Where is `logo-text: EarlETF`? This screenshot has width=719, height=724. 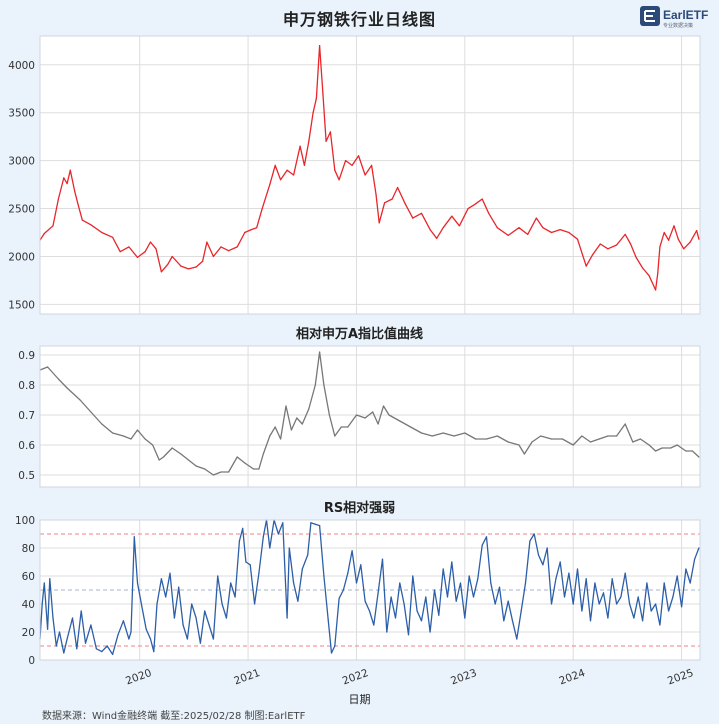 logo-text: EarlETF is located at coordinates (685, 15).